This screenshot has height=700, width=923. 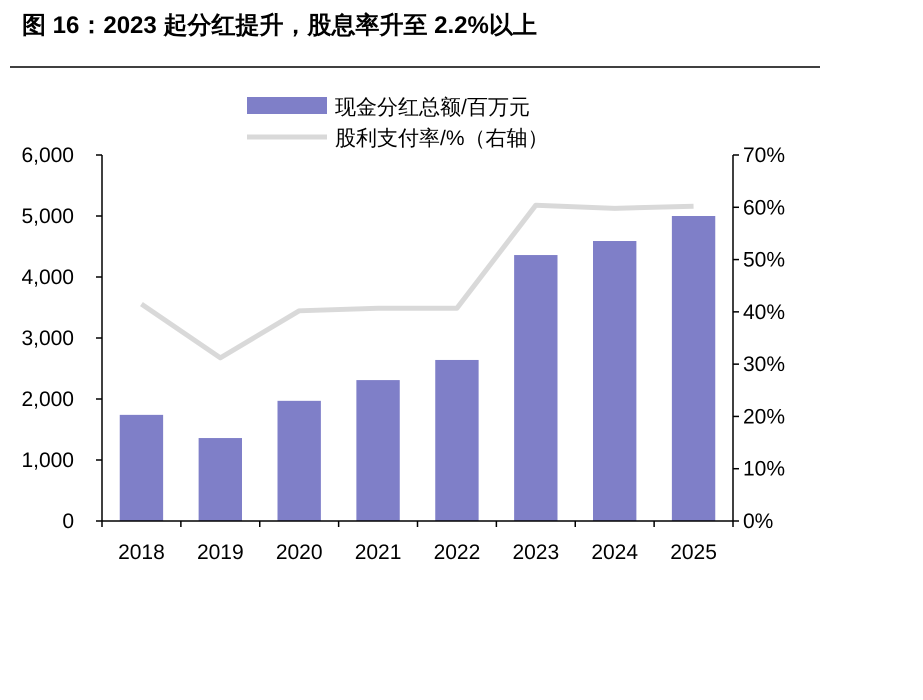 What do you see at coordinates (47, 277) in the screenshot?
I see `ytick: 4,000` at bounding box center [47, 277].